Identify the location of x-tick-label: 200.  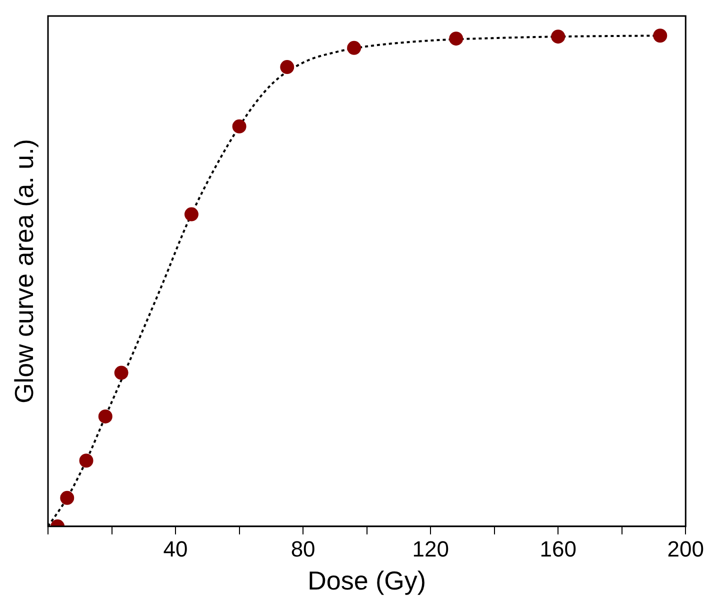
(685, 549).